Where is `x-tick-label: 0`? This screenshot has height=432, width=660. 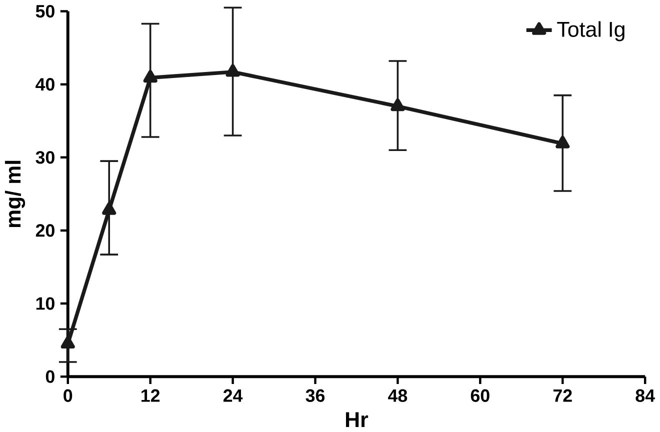
x-tick-label: 0 is located at coordinates (68, 395).